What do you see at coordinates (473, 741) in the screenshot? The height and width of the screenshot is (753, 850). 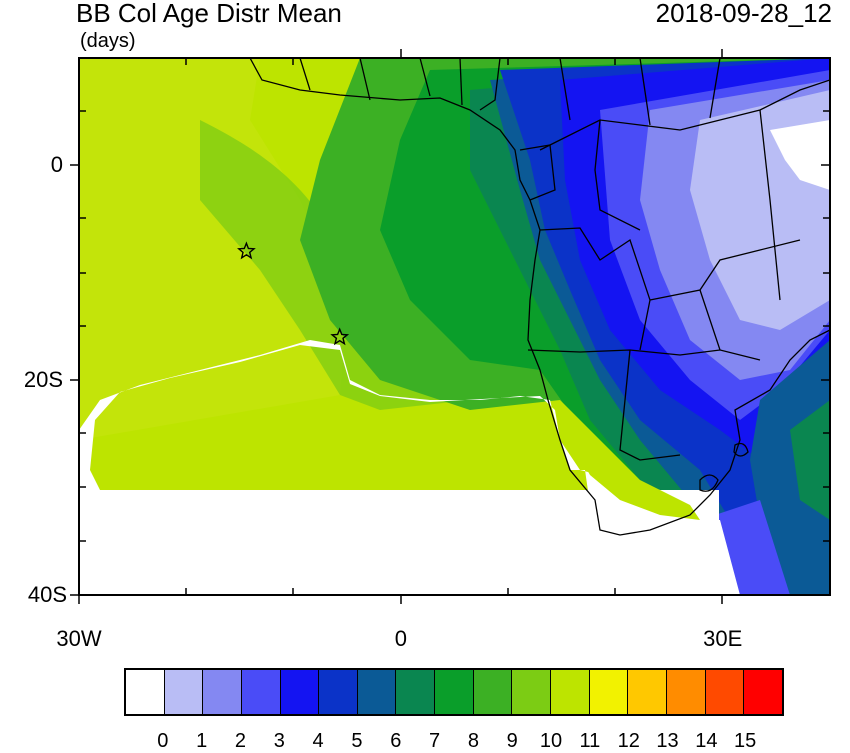 I see `colorbar-label: 8` at bounding box center [473, 741].